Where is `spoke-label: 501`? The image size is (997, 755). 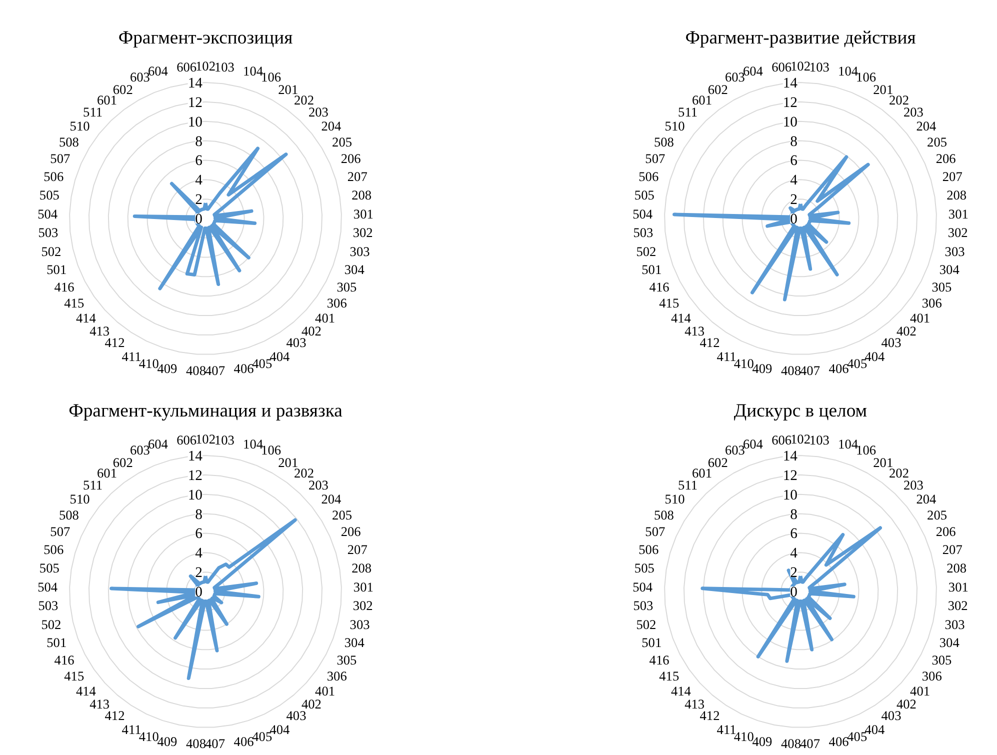
spoke-label: 501 is located at coordinates (56, 270).